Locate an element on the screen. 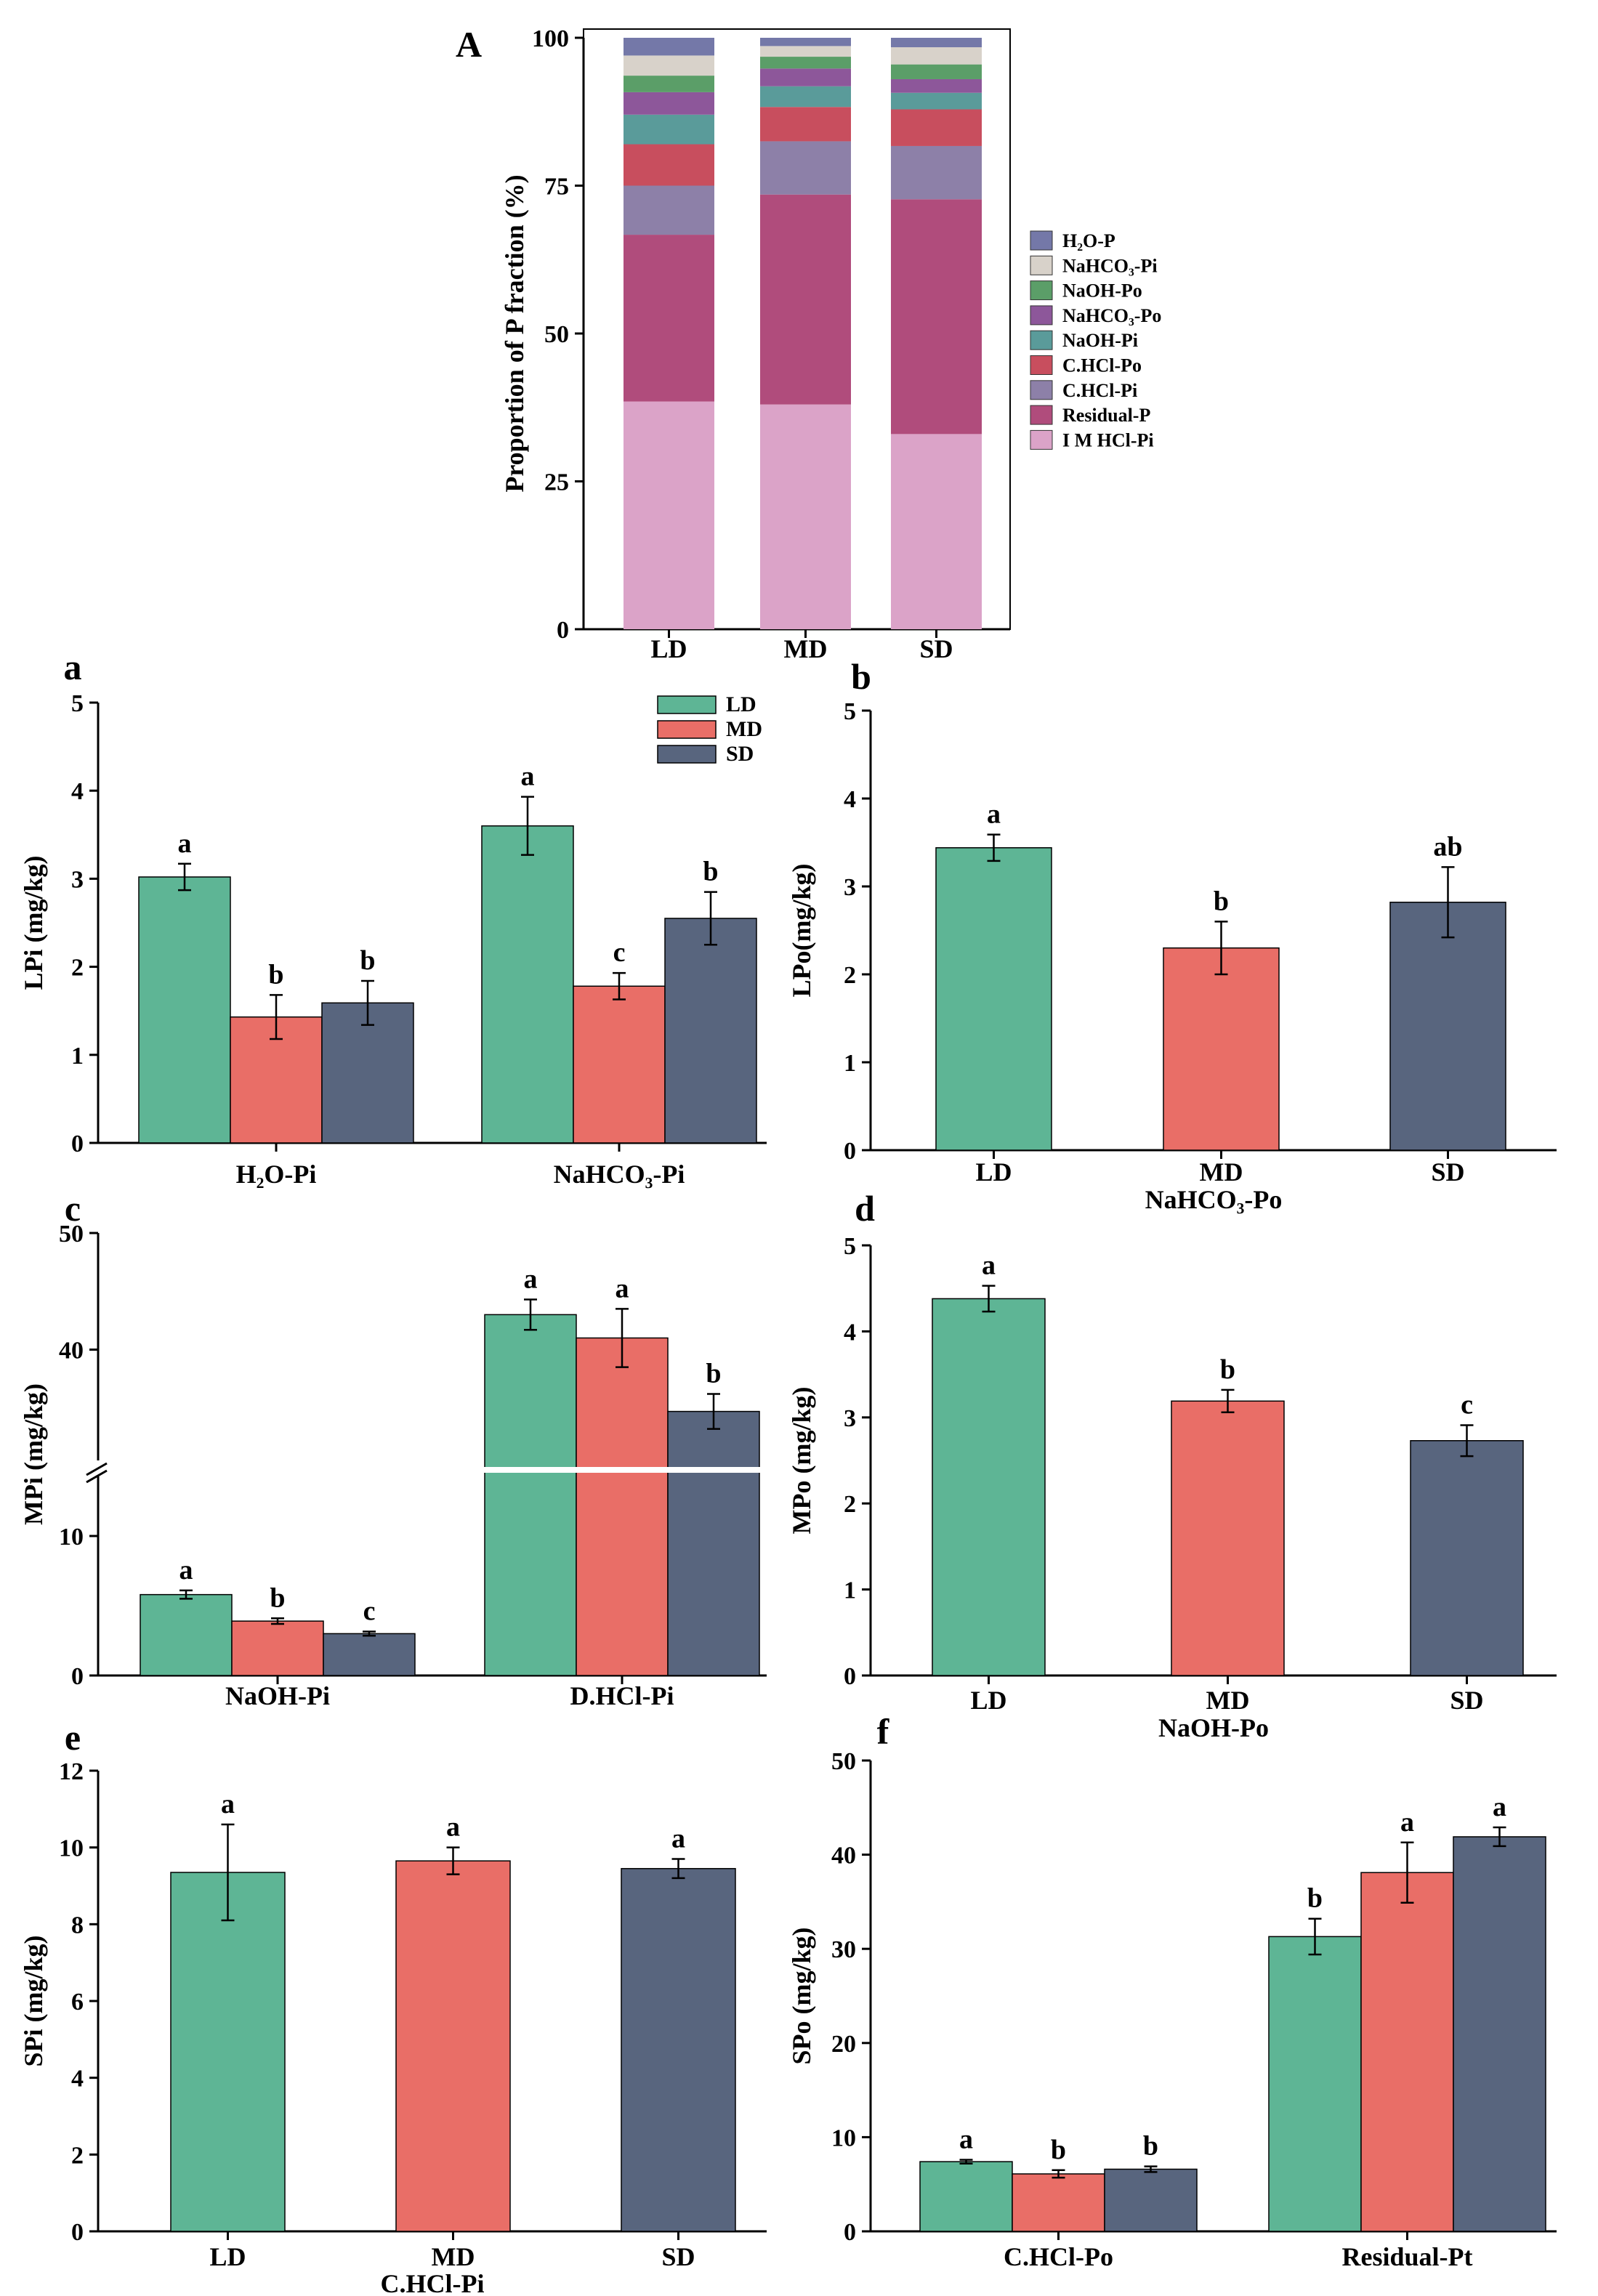 The height and width of the screenshot is (2296, 1598). y-axis-title: MPi (mg/kg) is located at coordinates (33, 1454).